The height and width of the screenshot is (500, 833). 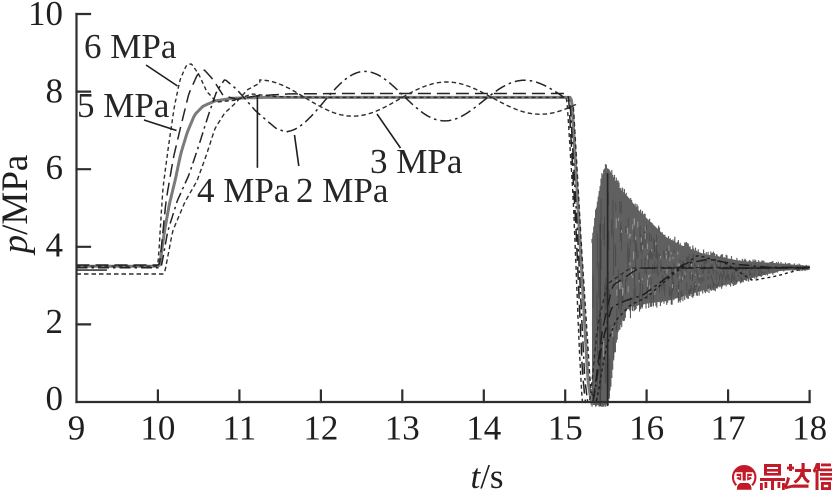 I want to click on svg-text: 4 MPa, so click(x=243, y=190).